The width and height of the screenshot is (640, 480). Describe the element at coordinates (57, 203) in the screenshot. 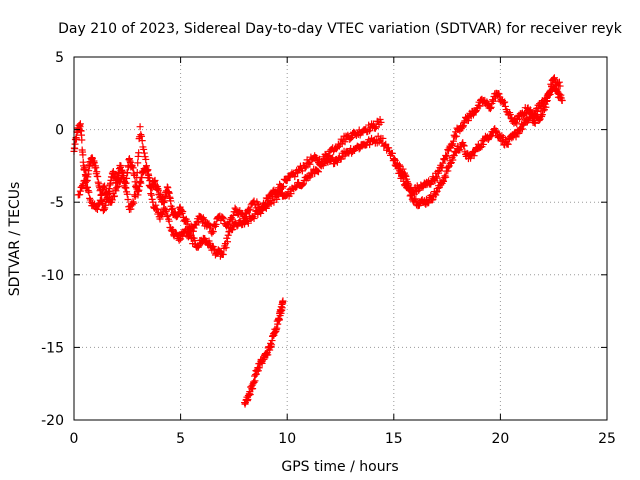

I see `y-tick-label: -5` at that location.